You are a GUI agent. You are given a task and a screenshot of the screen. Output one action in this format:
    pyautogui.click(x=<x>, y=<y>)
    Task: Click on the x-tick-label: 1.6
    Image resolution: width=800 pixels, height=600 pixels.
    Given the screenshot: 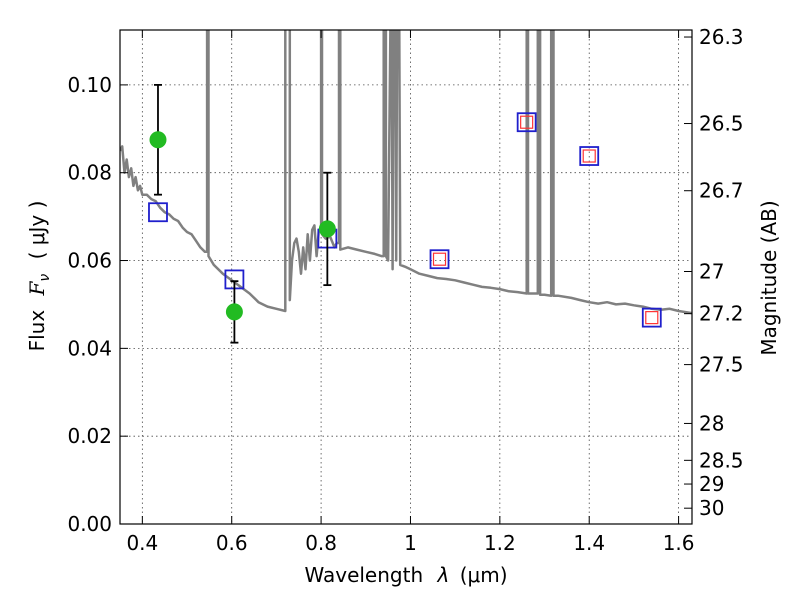 What is the action you would take?
    pyautogui.click(x=679, y=543)
    